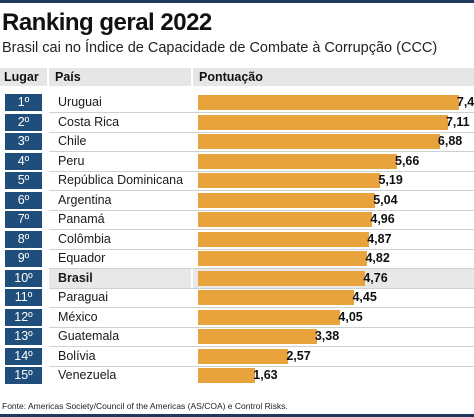 The image size is (474, 417). What do you see at coordinates (23, 258) in the screenshot?
I see `rank-badge: 9º` at bounding box center [23, 258].